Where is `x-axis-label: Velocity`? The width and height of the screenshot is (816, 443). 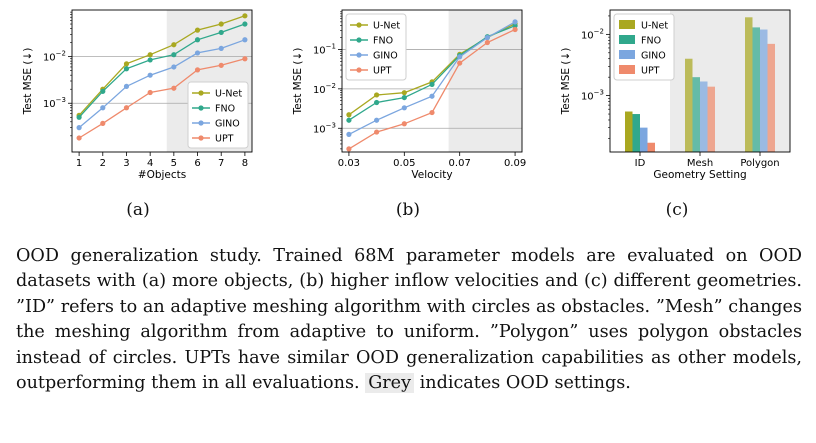
x-axis-label: Velocity is located at coordinates (431, 175).